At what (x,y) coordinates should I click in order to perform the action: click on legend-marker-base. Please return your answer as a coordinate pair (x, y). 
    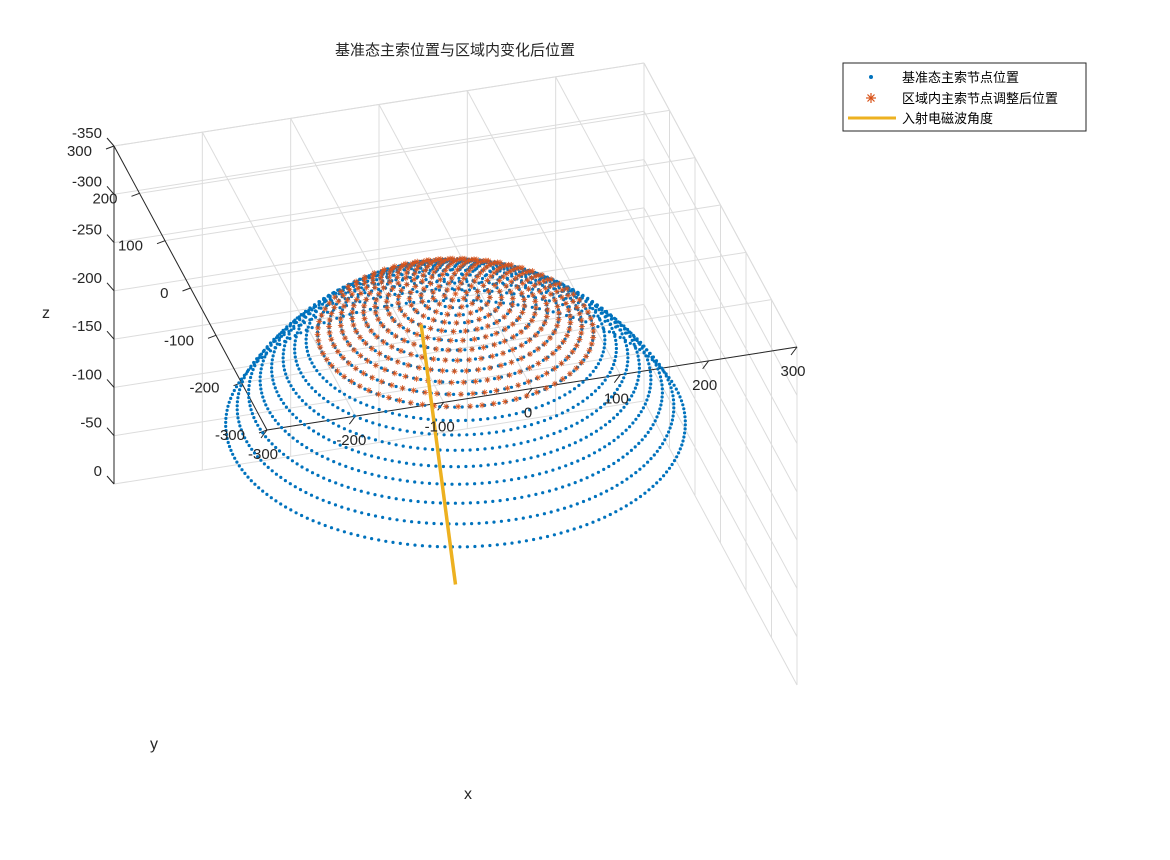
    Looking at the image, I should click on (871, 77).